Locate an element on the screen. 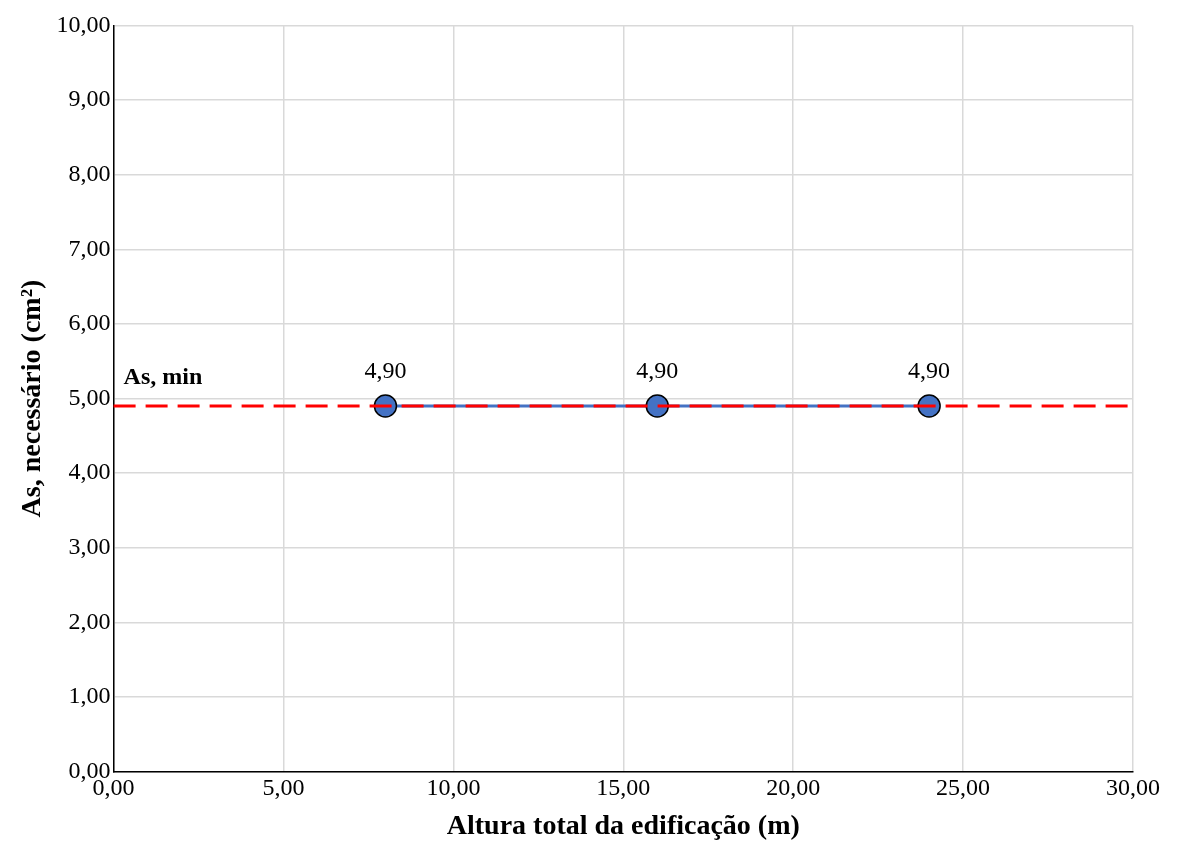  y-axis-title: As, necessário (cm²) is located at coordinates (31, 398).